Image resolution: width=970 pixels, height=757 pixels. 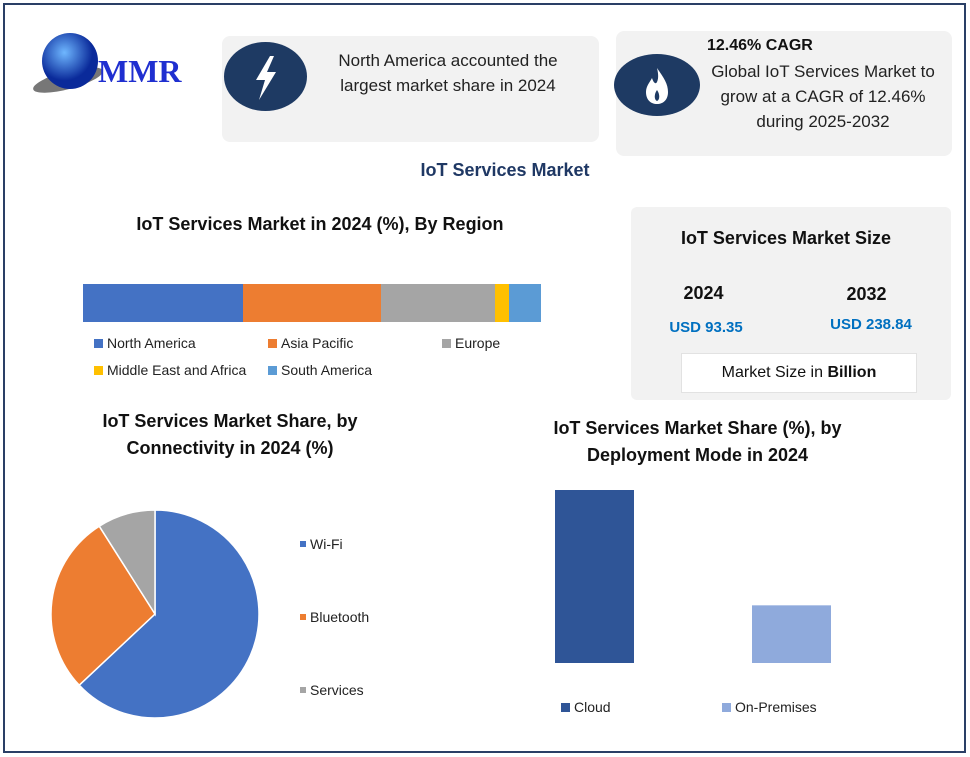 What do you see at coordinates (866, 294) in the screenshot?
I see `year-2032: 2032` at bounding box center [866, 294].